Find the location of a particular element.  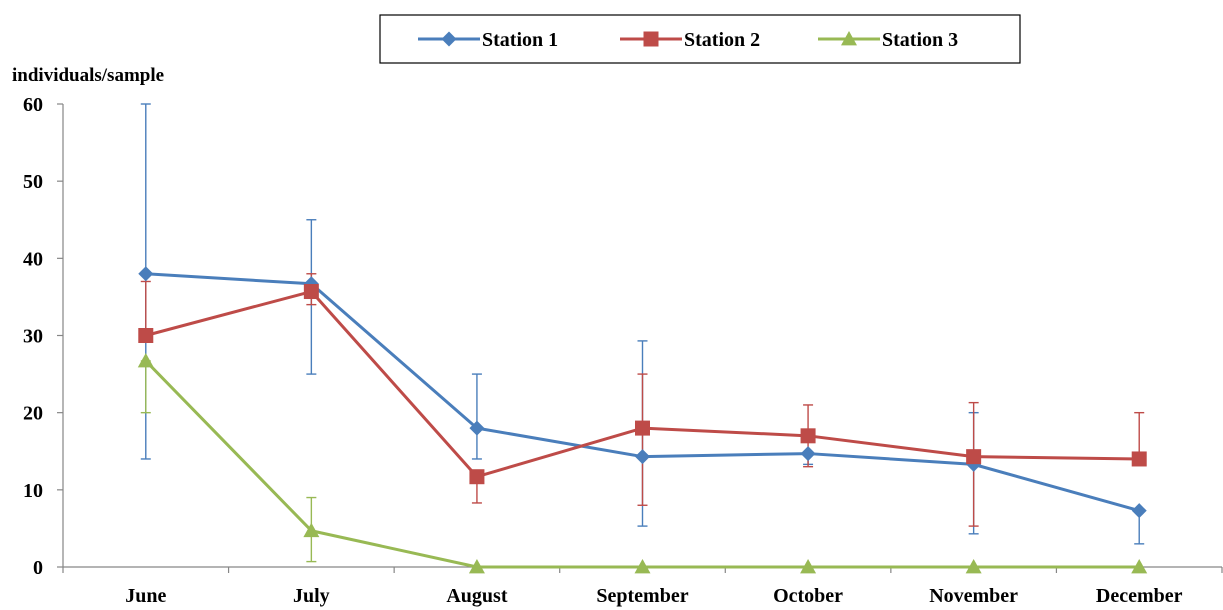

y-tick-label: 30 is located at coordinates (33, 337).